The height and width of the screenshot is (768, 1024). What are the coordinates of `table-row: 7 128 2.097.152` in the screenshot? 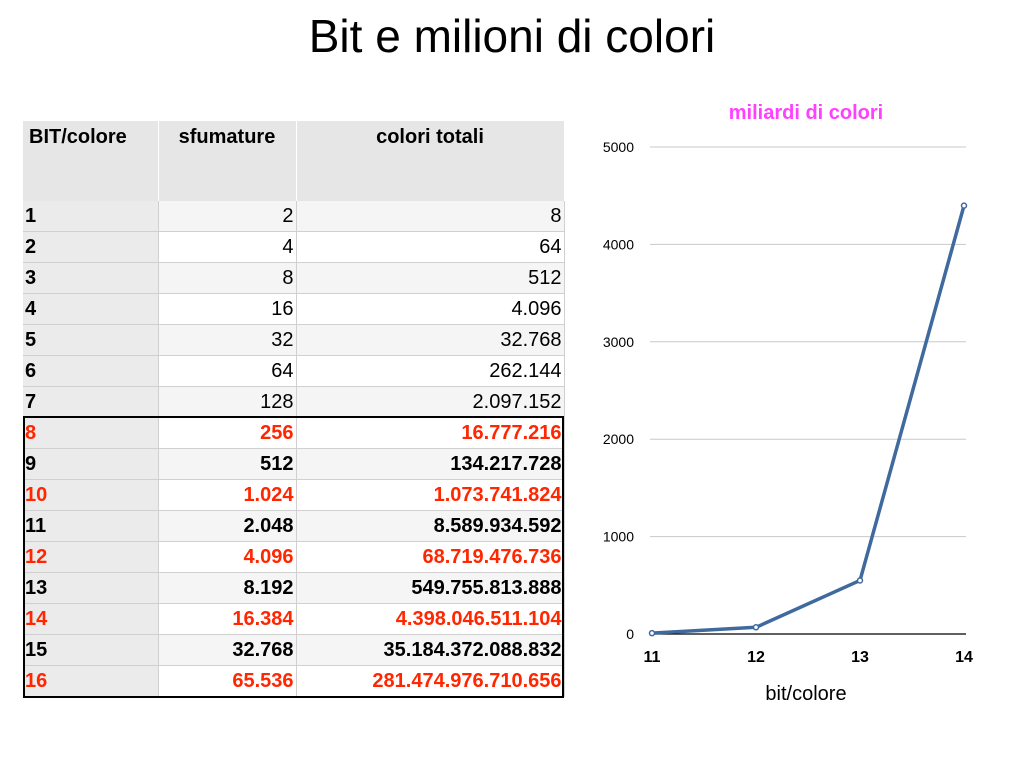 It's located at (294, 402).